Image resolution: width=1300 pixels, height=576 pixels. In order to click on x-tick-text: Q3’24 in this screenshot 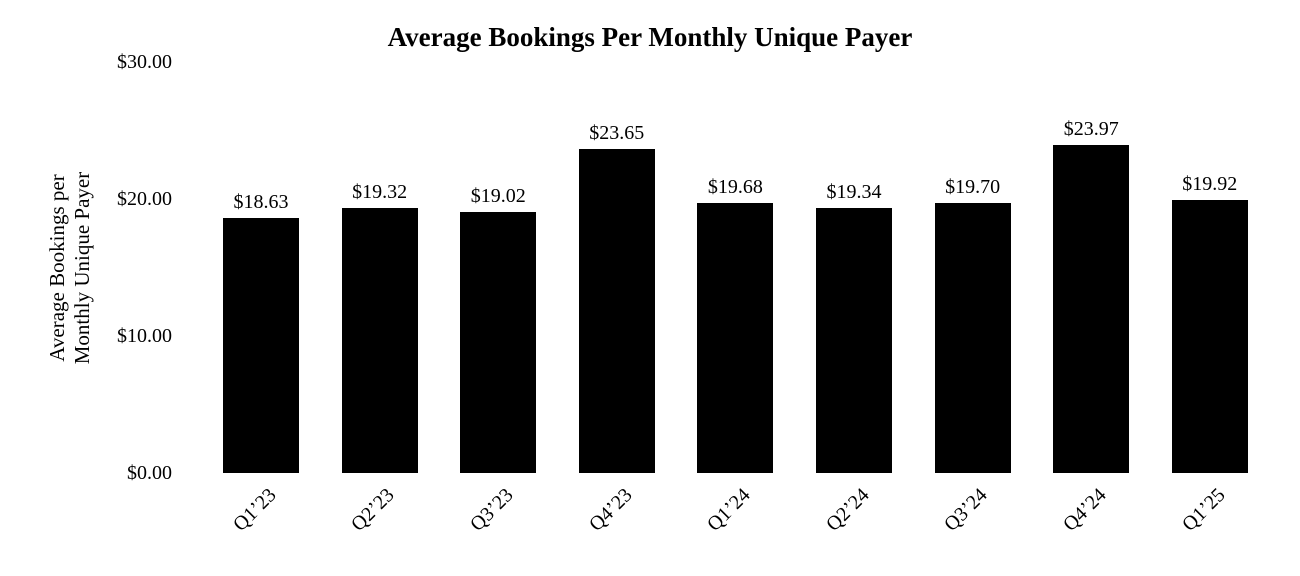, I will do `click(966, 510)`.